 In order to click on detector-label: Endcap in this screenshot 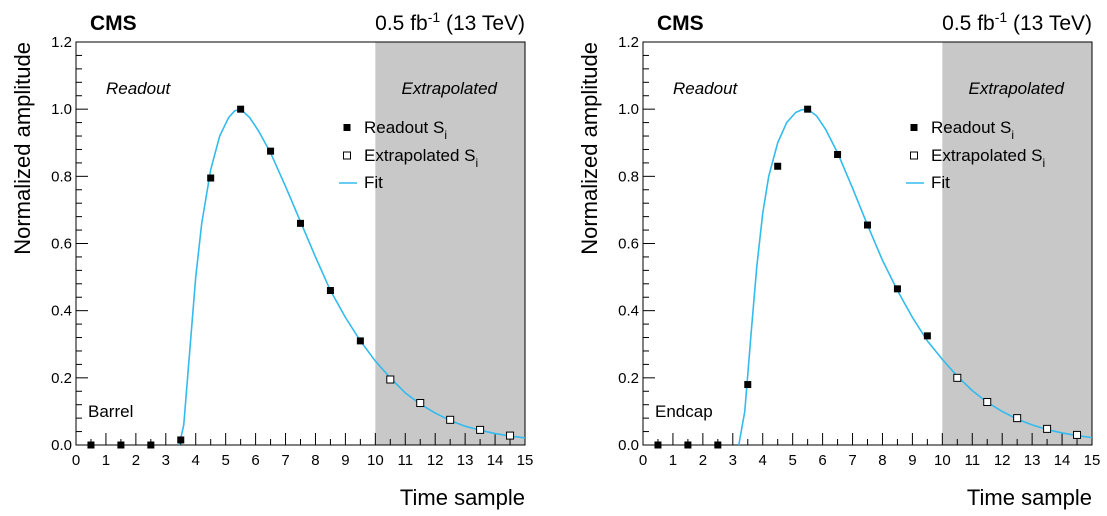, I will do `click(684, 411)`.